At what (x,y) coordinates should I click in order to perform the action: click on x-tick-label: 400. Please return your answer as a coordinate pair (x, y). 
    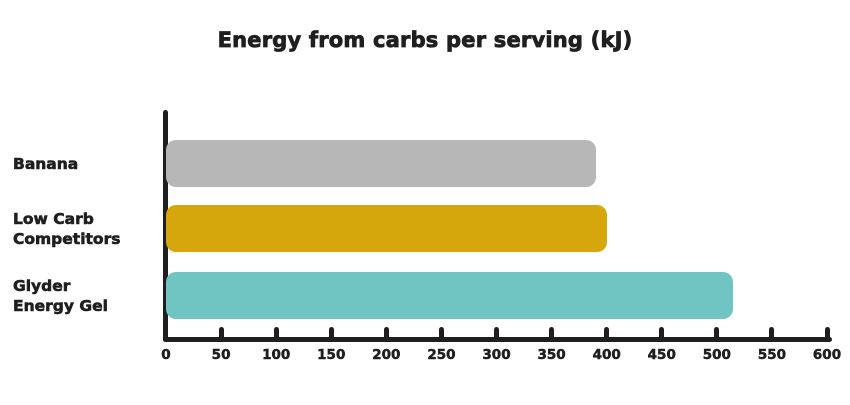
    Looking at the image, I should click on (606, 355).